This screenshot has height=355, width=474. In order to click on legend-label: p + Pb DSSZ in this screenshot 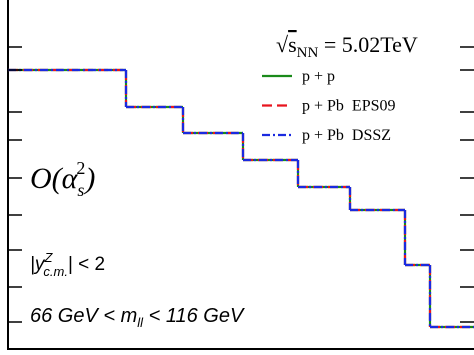, I will do `click(346, 135)`.